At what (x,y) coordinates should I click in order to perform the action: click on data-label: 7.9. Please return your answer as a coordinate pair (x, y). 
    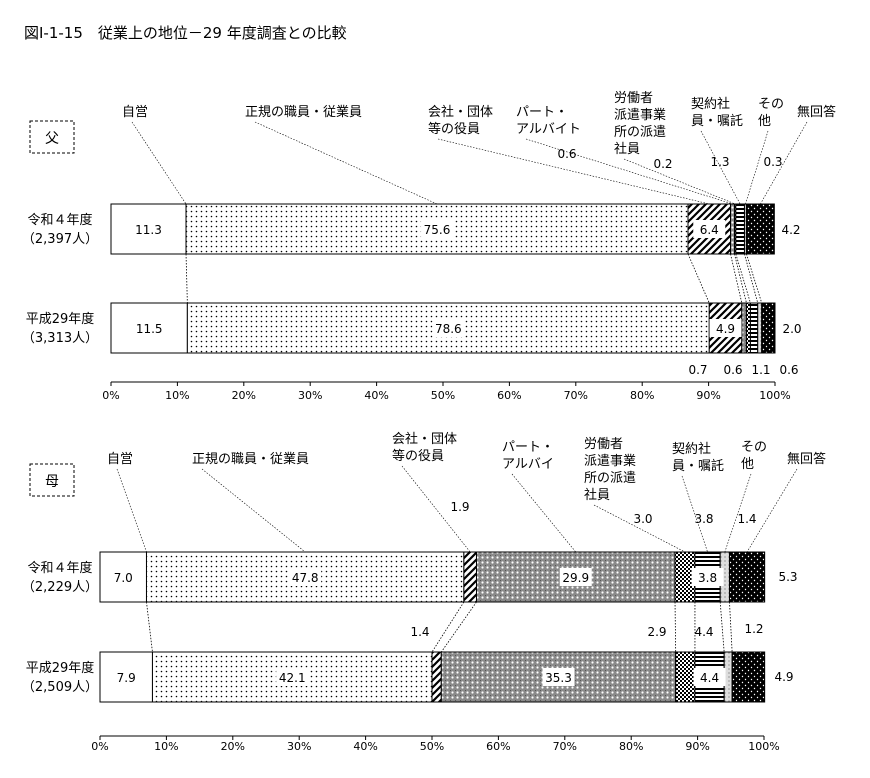
    Looking at the image, I should click on (126, 678).